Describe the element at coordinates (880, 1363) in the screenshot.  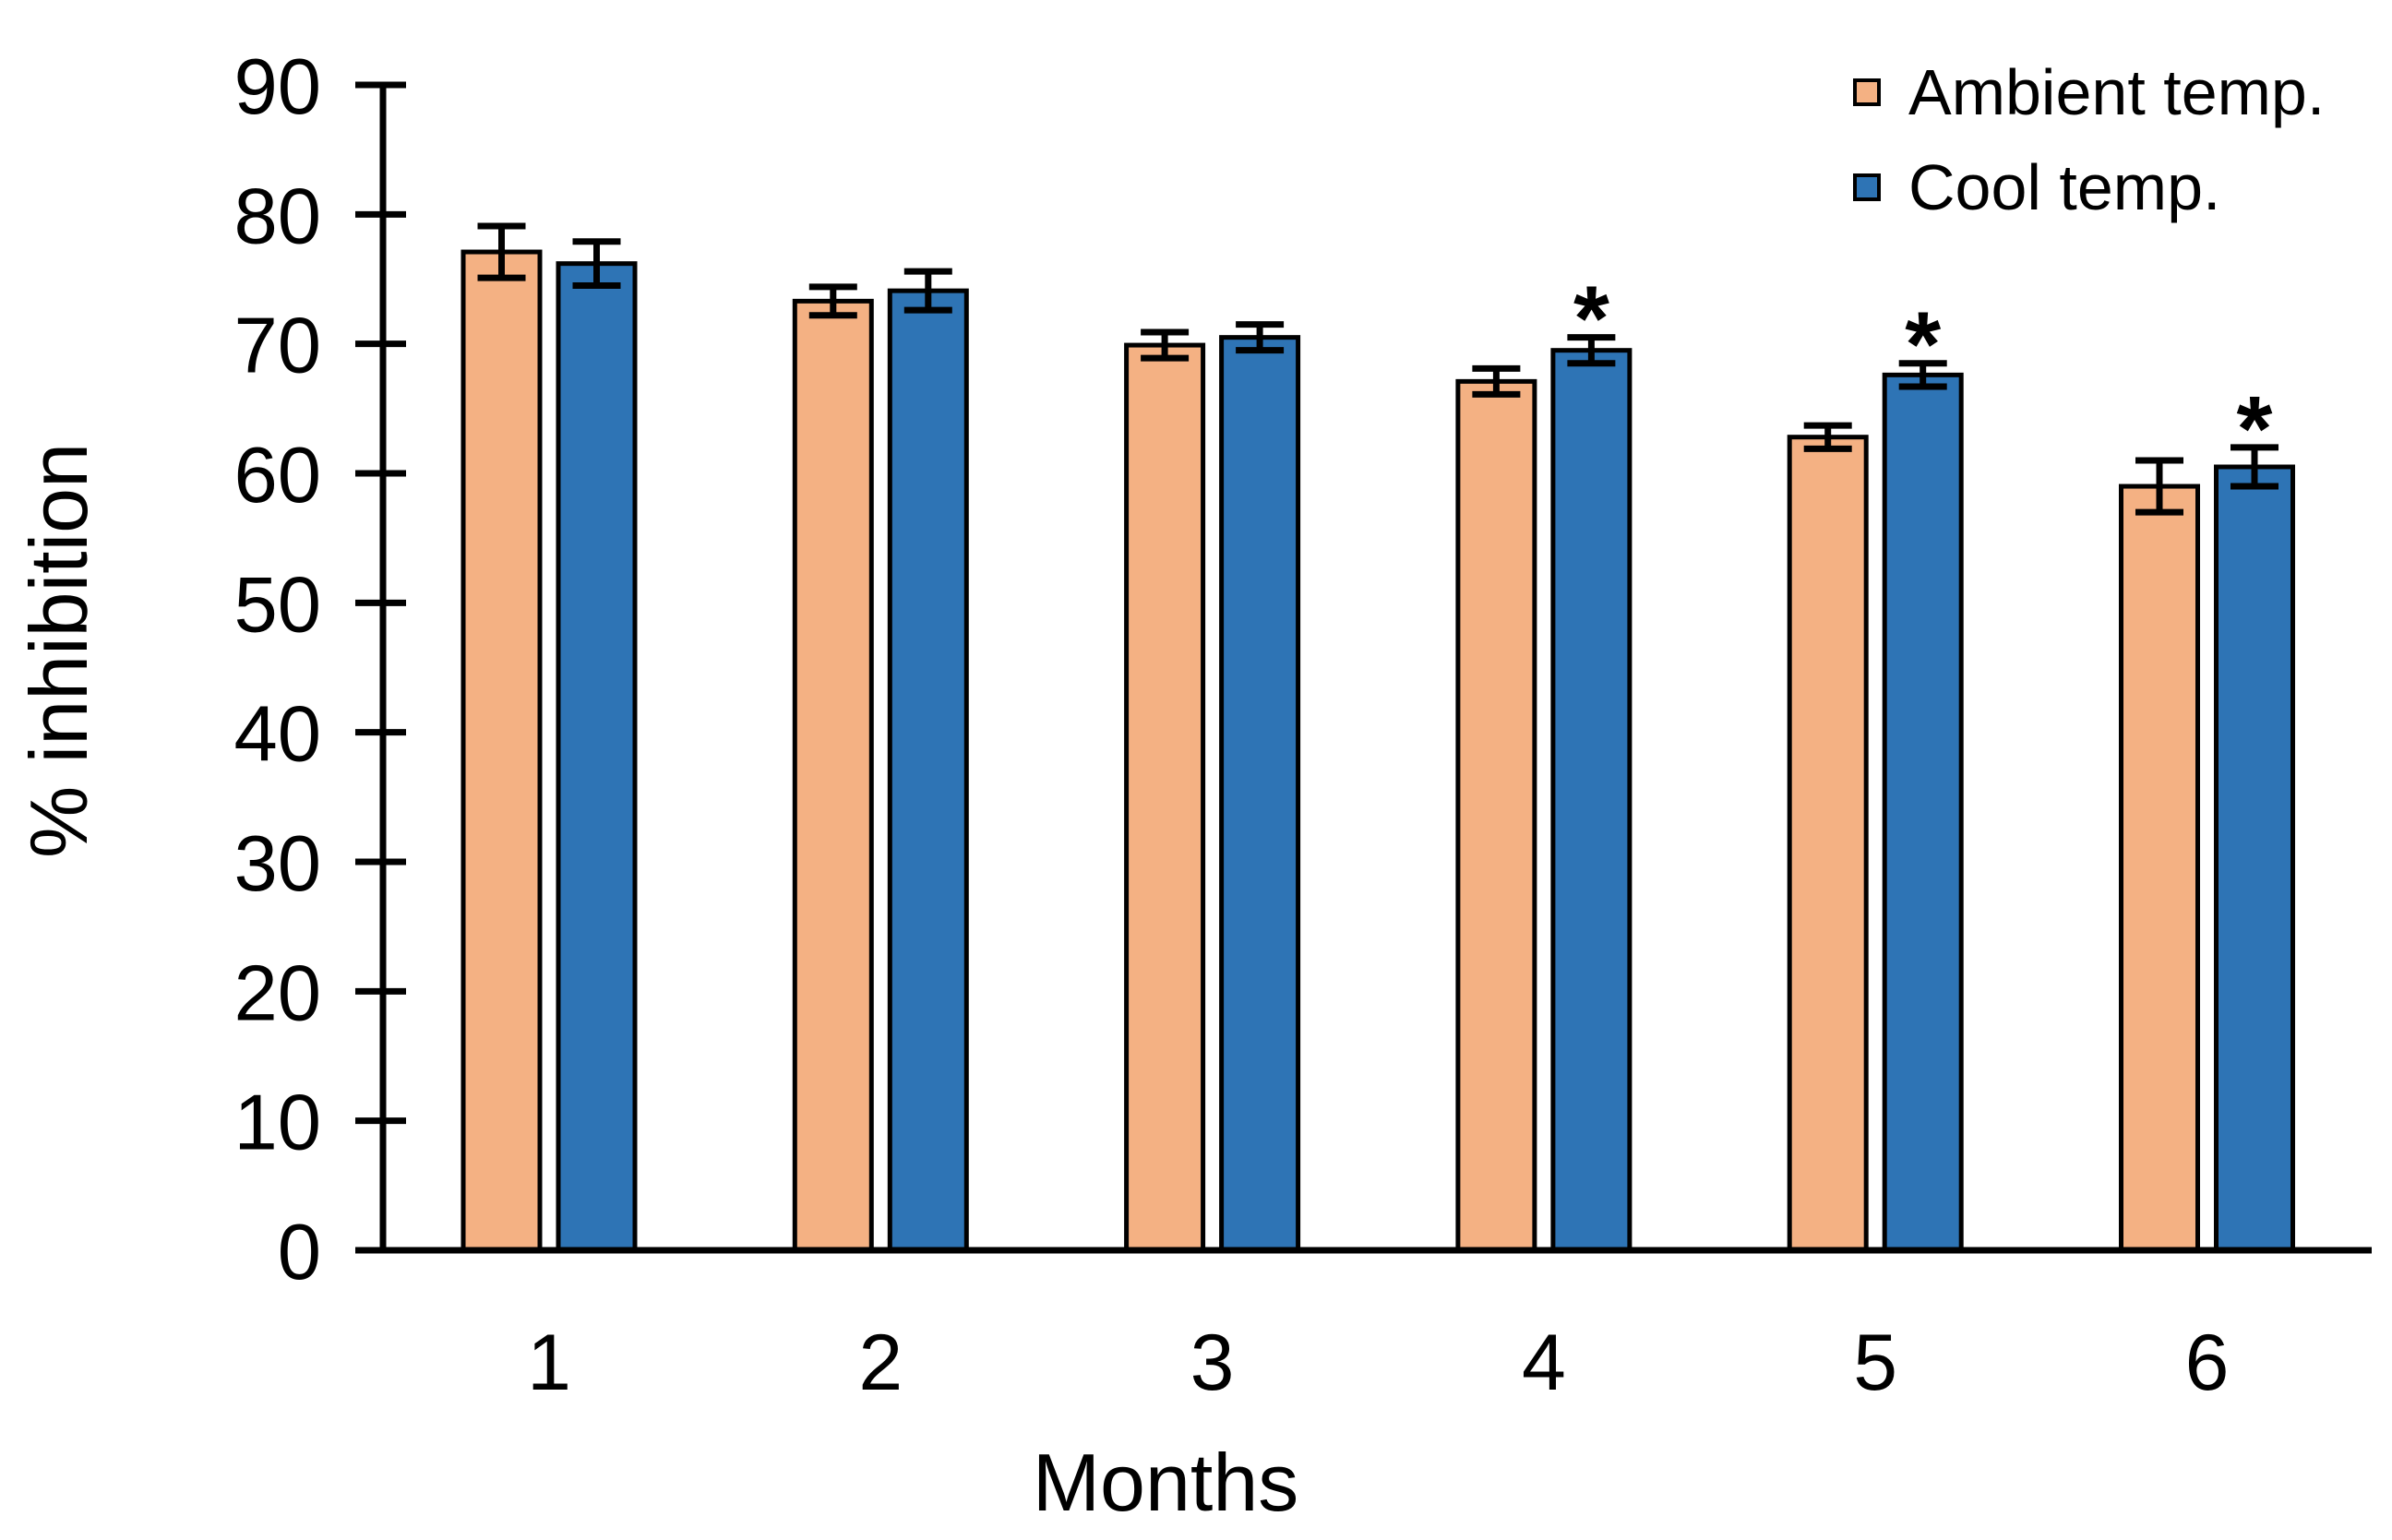
I see `x-tick-label-2: 2` at that location.